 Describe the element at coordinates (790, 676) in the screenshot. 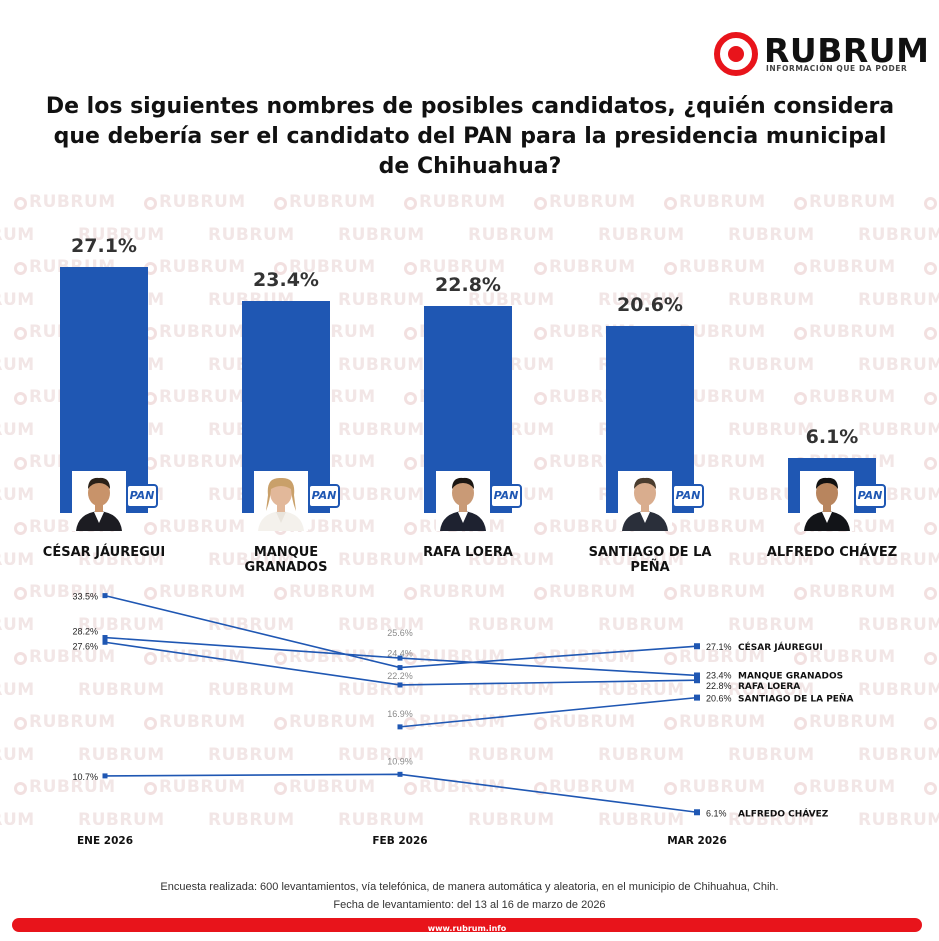

I see `trend-series-name: MANQUE GRANADOS` at that location.